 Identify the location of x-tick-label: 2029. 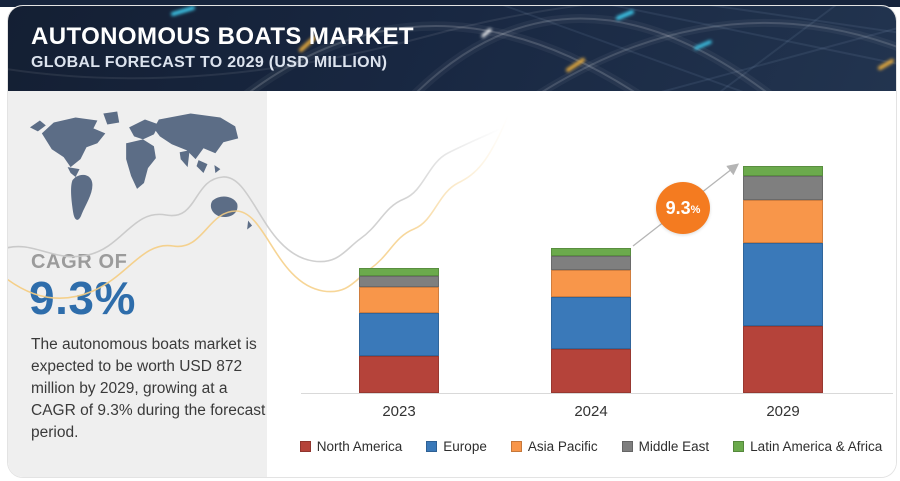
(783, 411).